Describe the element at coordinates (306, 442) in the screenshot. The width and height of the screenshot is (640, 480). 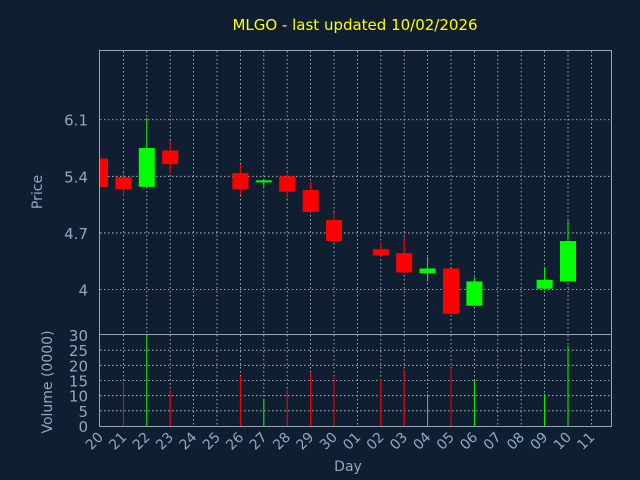
I see `x-tick-label: 29` at that location.